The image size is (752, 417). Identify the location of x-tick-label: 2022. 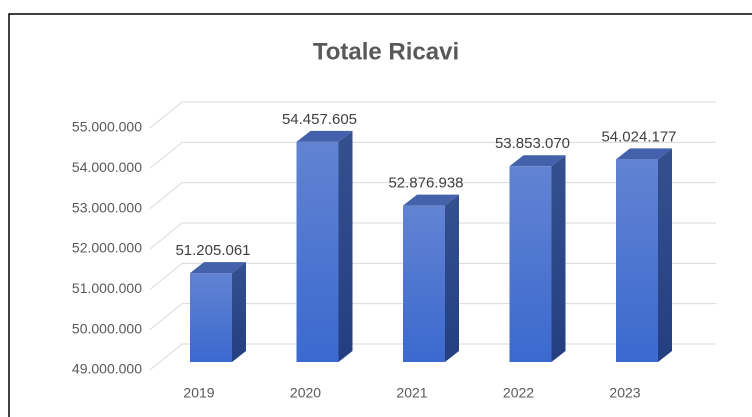
(518, 393).